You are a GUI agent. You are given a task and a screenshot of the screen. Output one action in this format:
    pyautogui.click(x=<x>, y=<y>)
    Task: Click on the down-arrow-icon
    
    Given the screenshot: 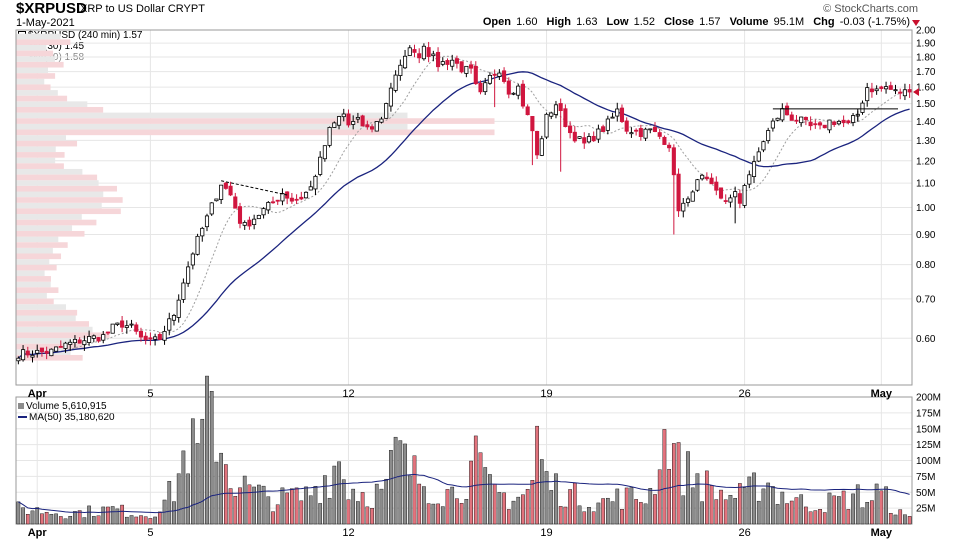 What is the action you would take?
    pyautogui.click(x=916, y=23)
    